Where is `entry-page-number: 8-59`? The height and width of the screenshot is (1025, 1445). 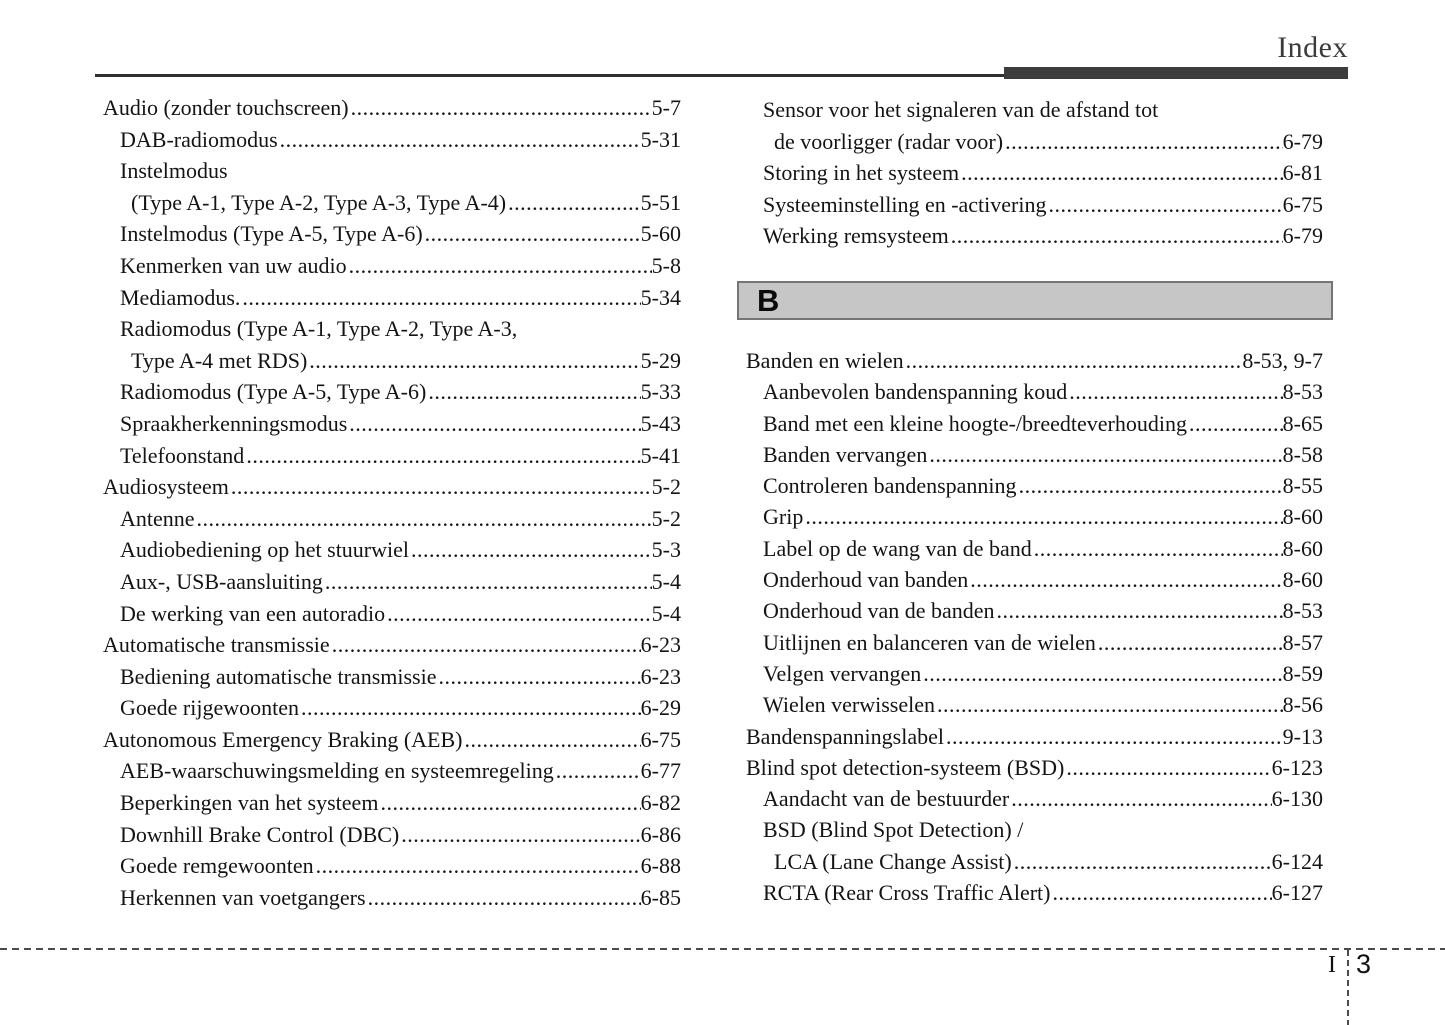 entry-page-number: 8-59 is located at coordinates (1302, 673).